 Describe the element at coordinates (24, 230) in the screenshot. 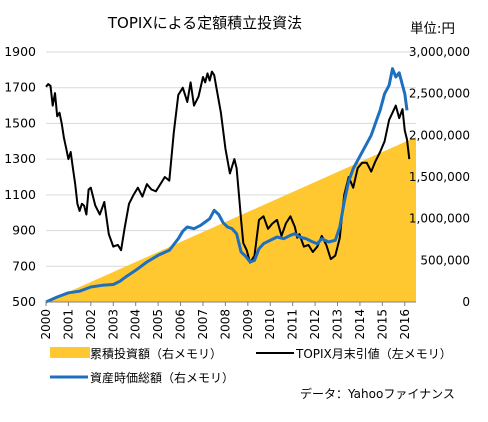

I see `y-left-tick-label: 900` at that location.